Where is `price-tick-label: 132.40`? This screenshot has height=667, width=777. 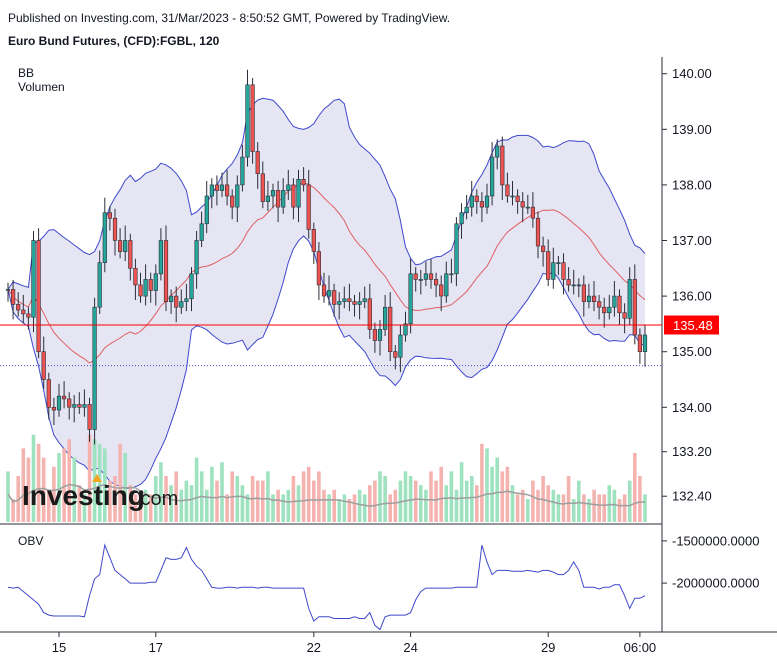 price-tick-label: 132.40 is located at coordinates (692, 496).